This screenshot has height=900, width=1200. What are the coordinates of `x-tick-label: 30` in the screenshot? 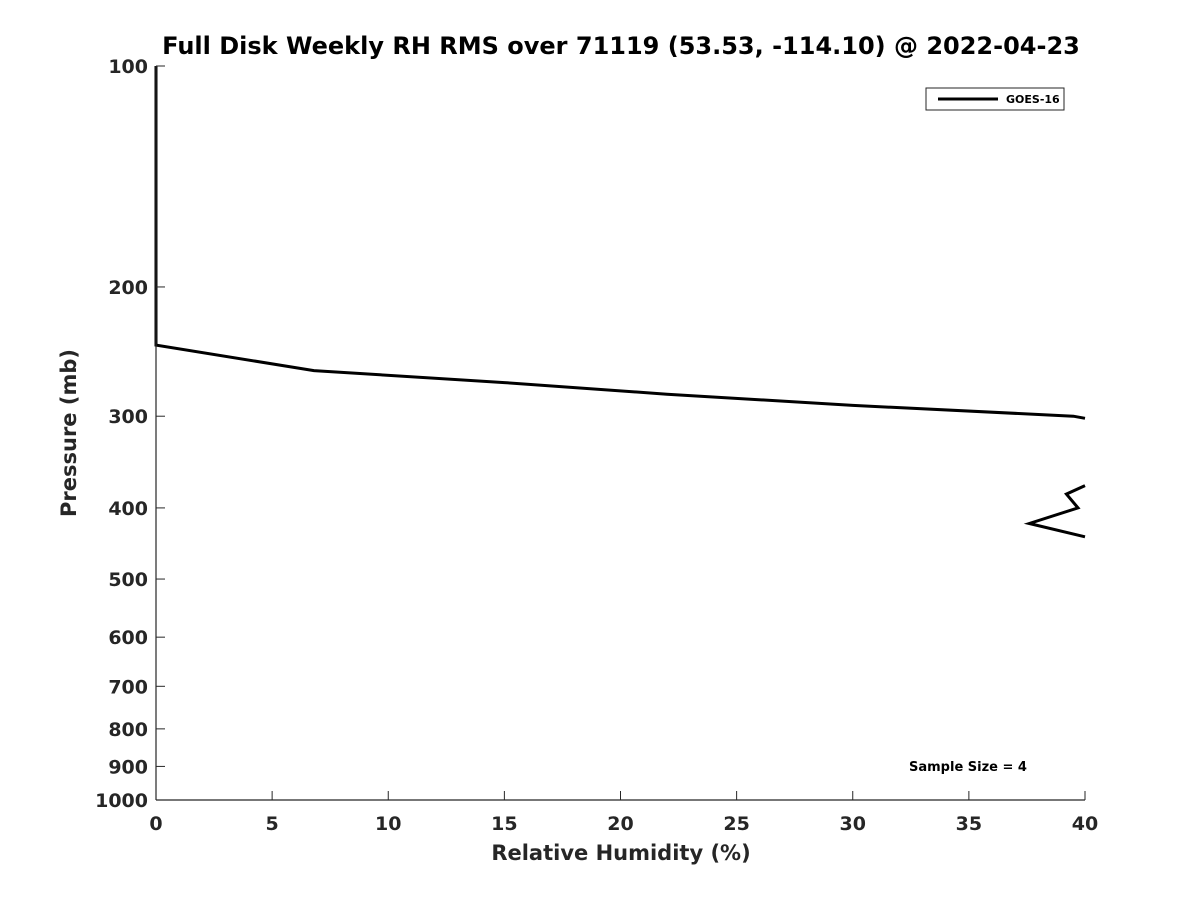 It's located at (853, 824).